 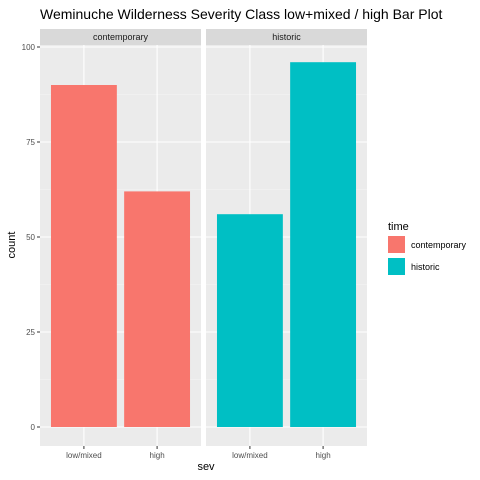 What do you see at coordinates (439, 245) in the screenshot?
I see `legend-label: contemporary` at bounding box center [439, 245].